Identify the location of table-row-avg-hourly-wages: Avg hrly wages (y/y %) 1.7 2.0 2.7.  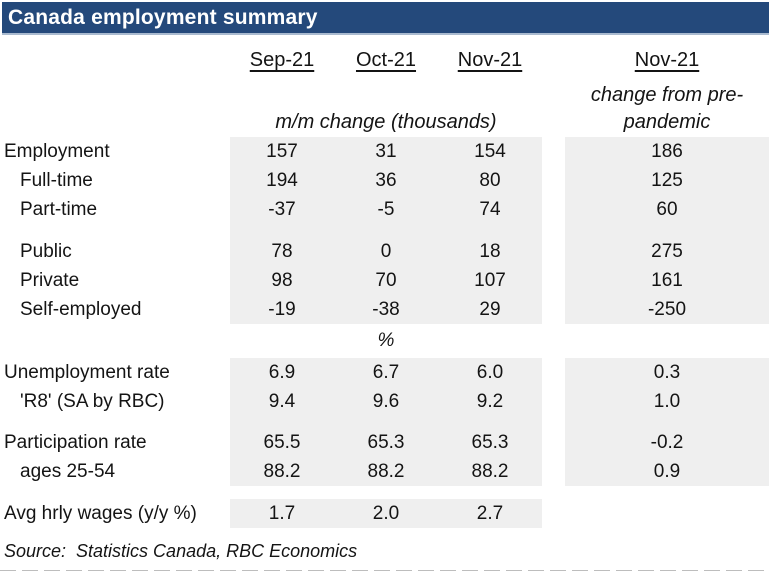
(384, 513).